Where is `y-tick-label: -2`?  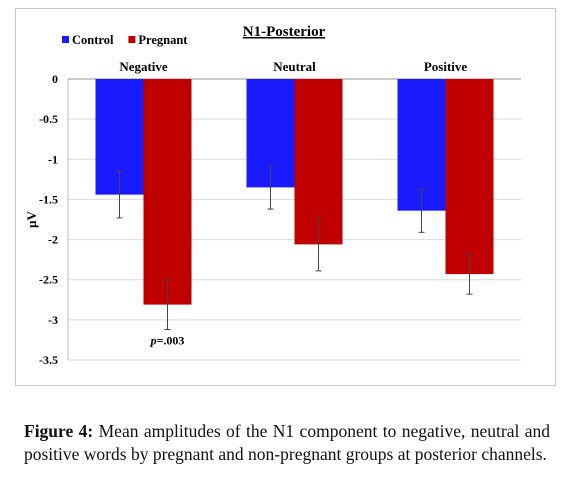
y-tick-label: -2 is located at coordinates (53, 240).